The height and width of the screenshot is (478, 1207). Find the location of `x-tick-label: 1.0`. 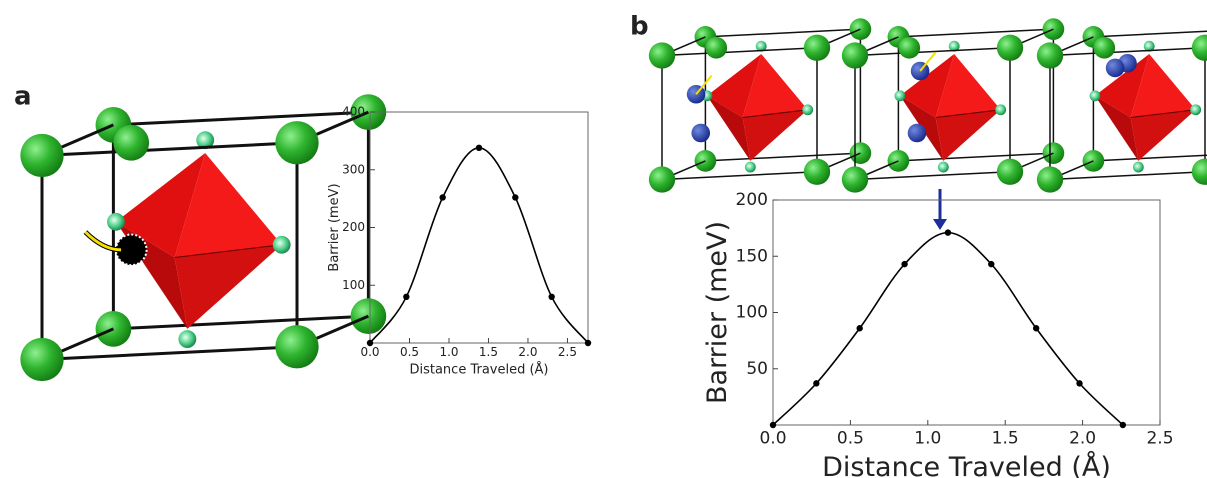

x-tick-label: 1.0 is located at coordinates (448, 352).